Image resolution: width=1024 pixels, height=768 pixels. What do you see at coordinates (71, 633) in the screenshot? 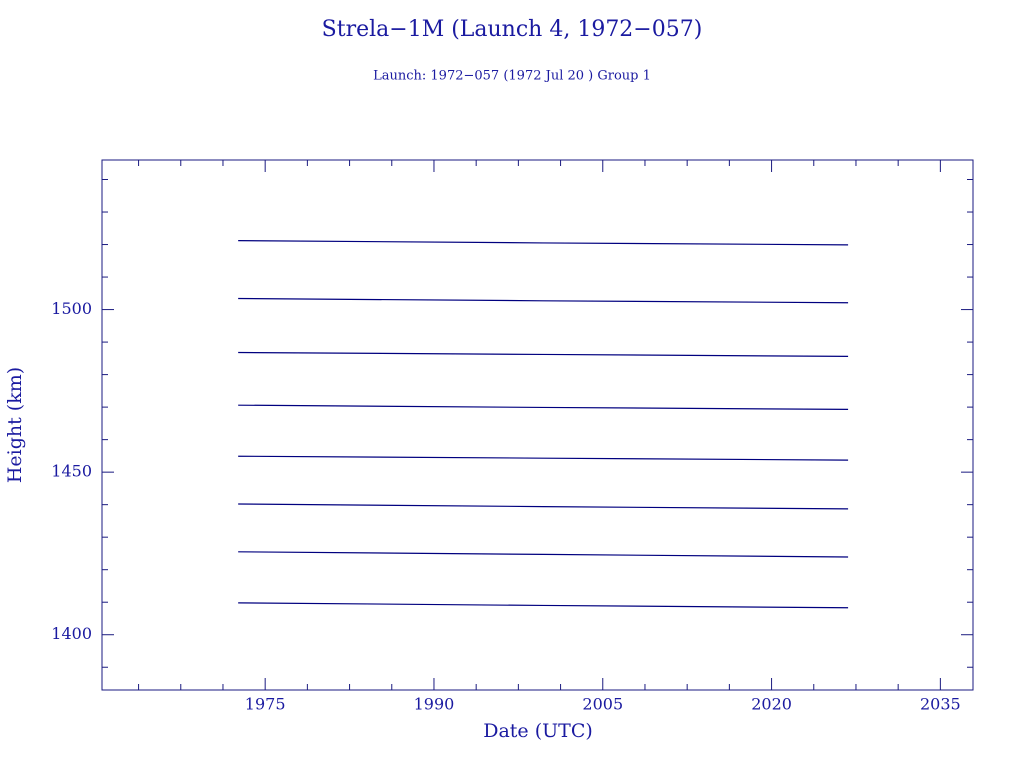
I see `y-tick-label: 1400` at bounding box center [71, 633].